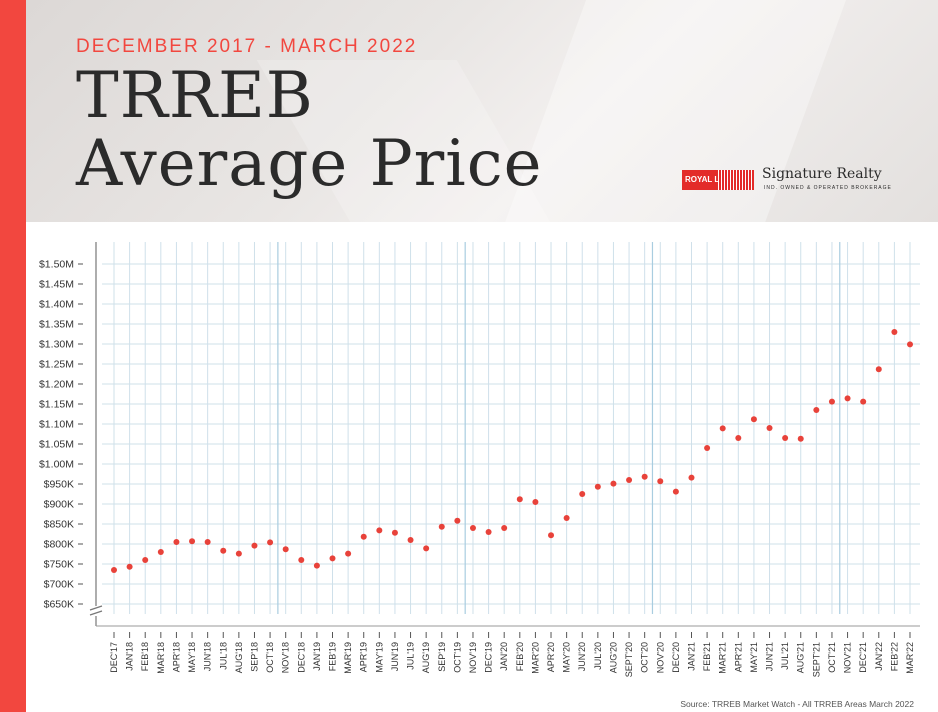 This screenshot has width=938, height=712. Describe the element at coordinates (56, 305) in the screenshot. I see `y-tick-label: $1.40M` at that location.